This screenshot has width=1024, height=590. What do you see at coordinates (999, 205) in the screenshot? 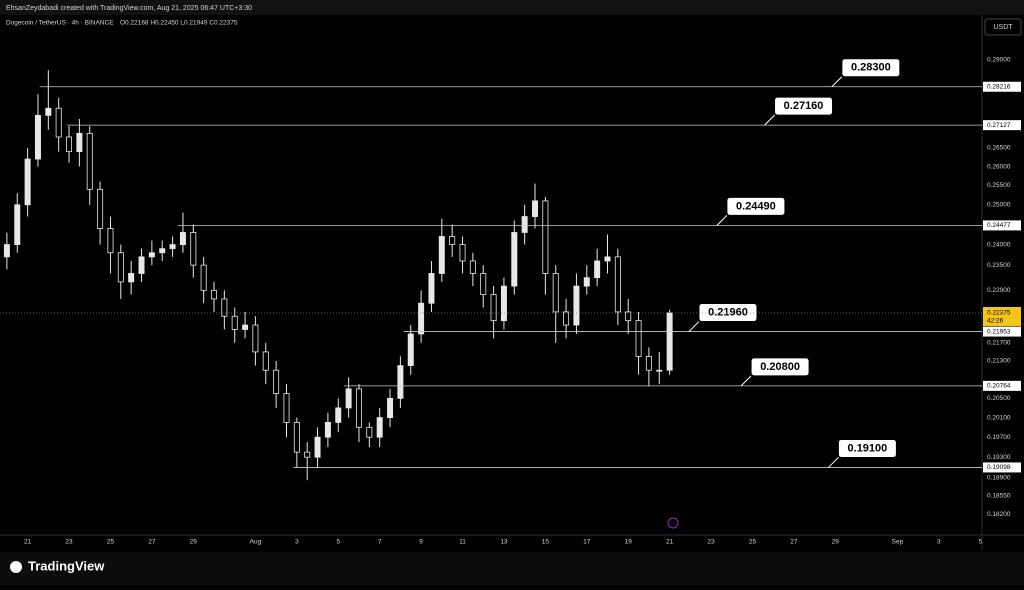
I see `y-tick-label: 0.25000` at bounding box center [999, 205].